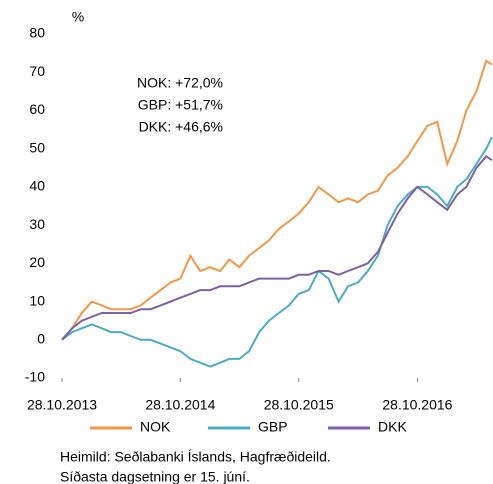 This screenshot has height=484, width=493. I want to click on y-tick-label: 20, so click(37, 262).